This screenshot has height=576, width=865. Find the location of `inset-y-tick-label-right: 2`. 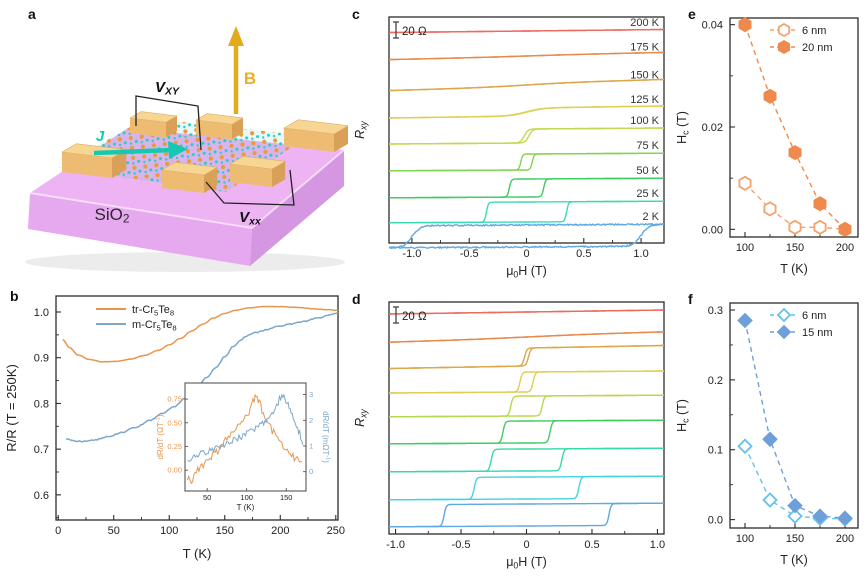

inset-y-tick-label-right: 2 is located at coordinates (311, 420).